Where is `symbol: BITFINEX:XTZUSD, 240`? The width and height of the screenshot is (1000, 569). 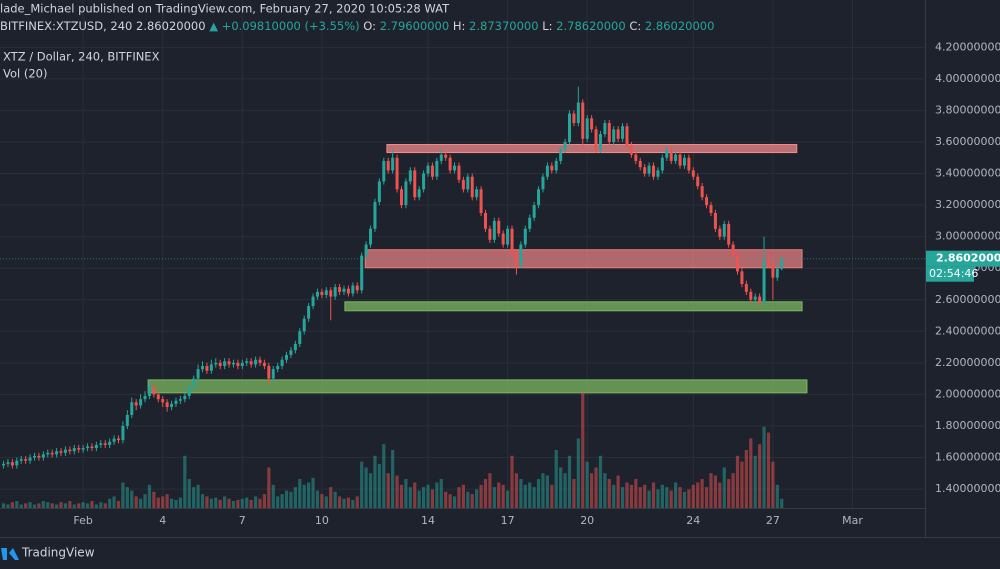 symbol: BITFINEX:XTZUSD, 240 is located at coordinates (66, 26).